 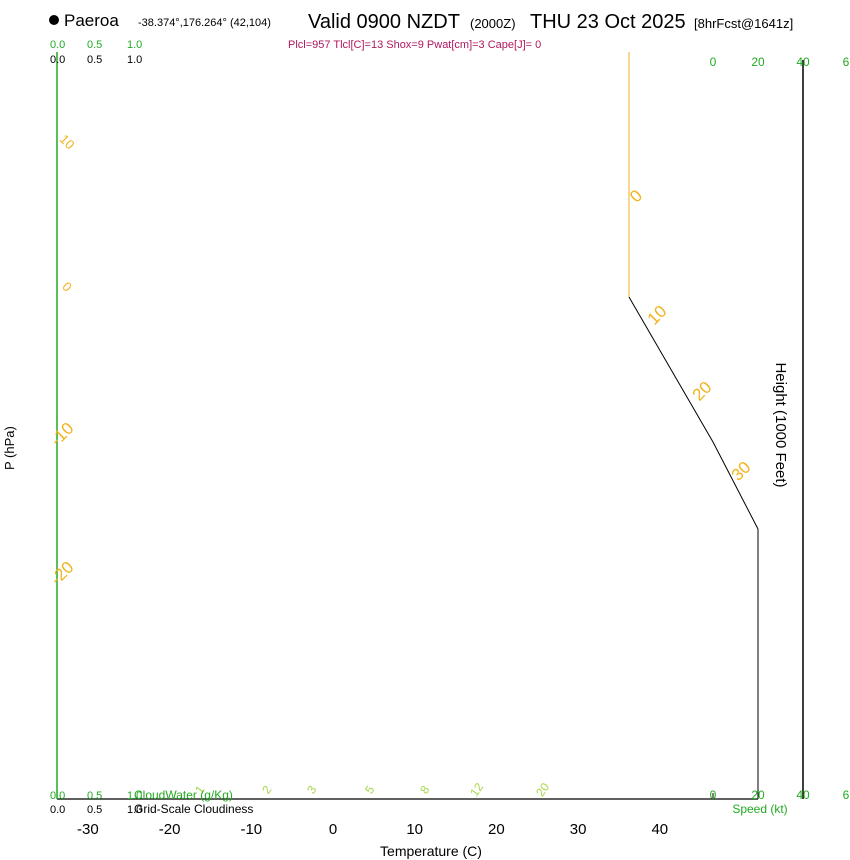 I want to click on frame-diagonal-edge, so click(x=693, y=547).